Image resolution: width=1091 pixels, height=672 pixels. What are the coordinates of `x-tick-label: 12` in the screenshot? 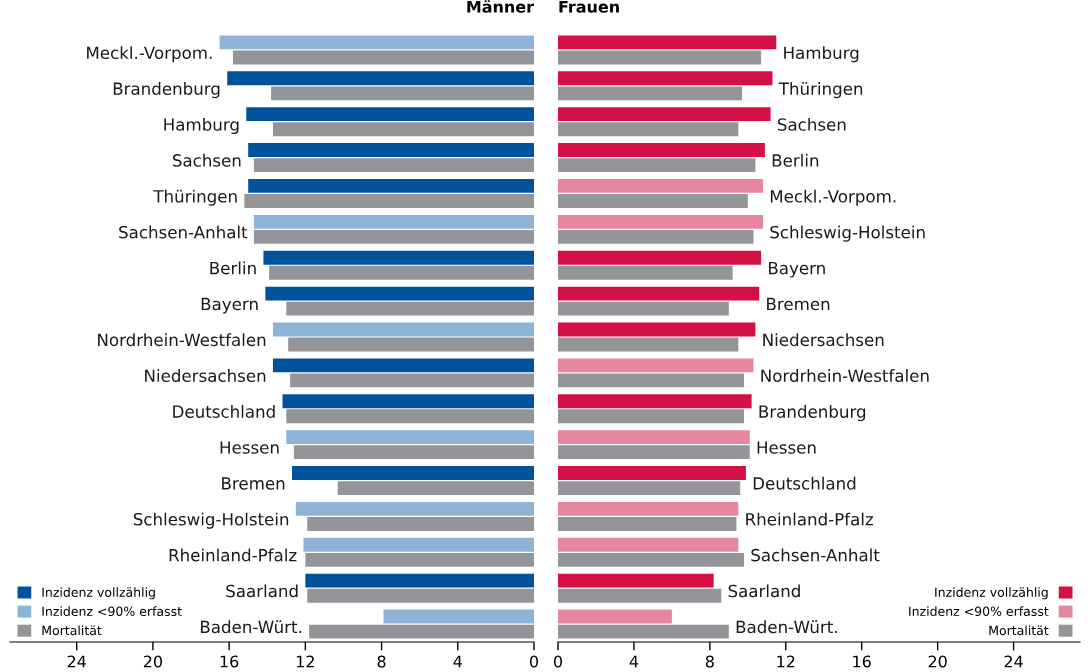 It's located at (786, 661).